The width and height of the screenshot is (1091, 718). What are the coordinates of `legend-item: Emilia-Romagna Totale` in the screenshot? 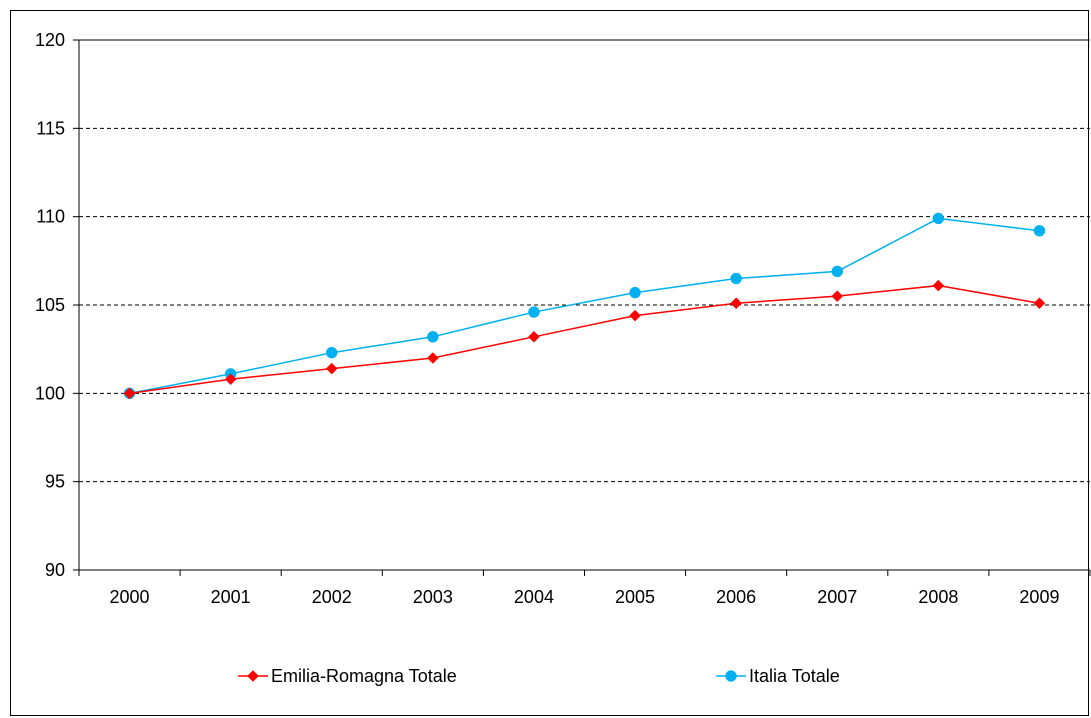 It's located at (347, 676).